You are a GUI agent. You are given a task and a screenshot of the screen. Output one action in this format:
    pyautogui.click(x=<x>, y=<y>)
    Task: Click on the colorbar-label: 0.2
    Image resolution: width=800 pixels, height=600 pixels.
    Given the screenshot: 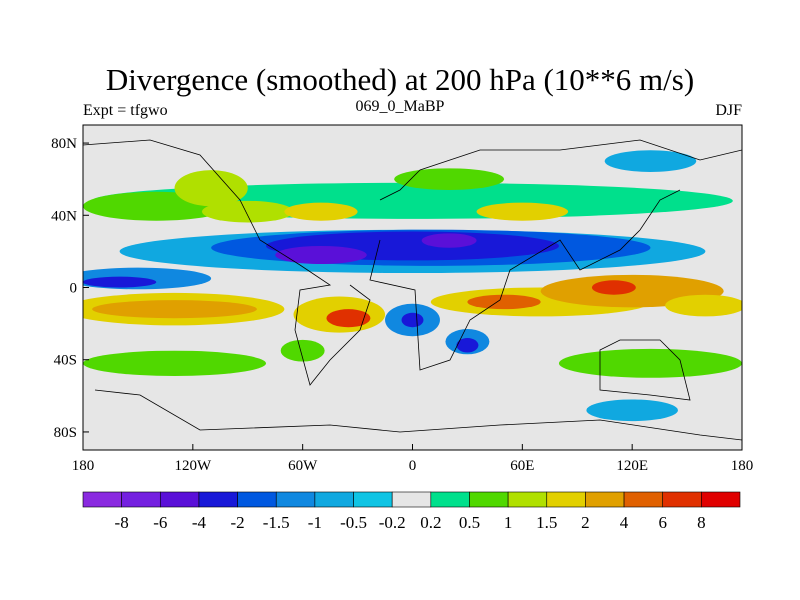 What is the action you would take?
    pyautogui.click(x=430, y=522)
    